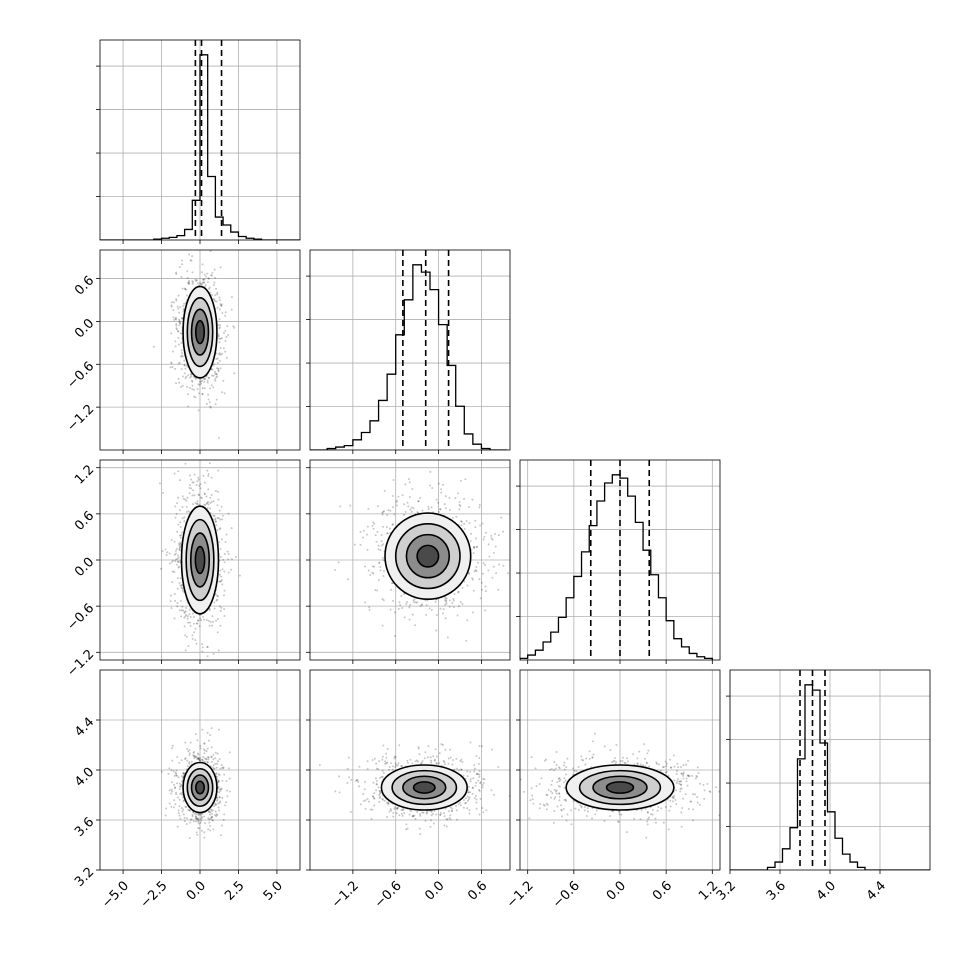 This screenshot has height=970, width=970. What do you see at coordinates (410, 770) in the screenshot?
I see `panel-frame` at bounding box center [410, 770].